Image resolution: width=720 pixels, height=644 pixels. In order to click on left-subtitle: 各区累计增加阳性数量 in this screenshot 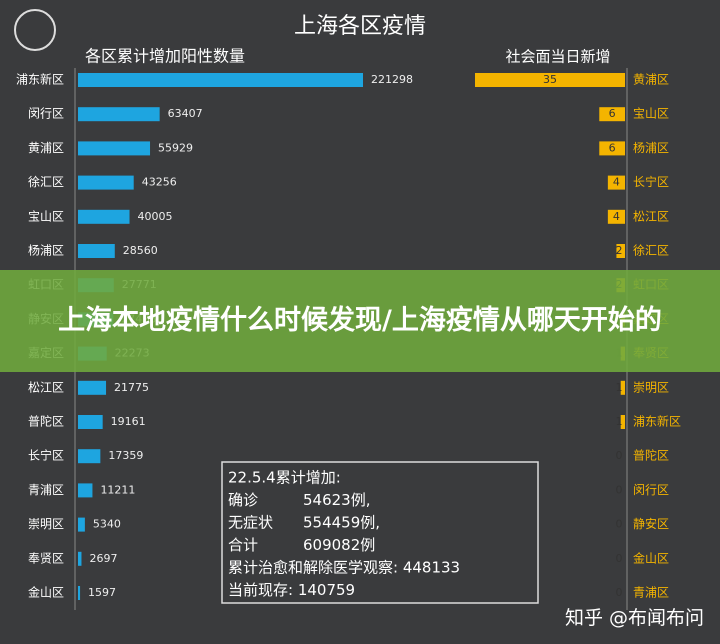, I will do `click(165, 56)`.